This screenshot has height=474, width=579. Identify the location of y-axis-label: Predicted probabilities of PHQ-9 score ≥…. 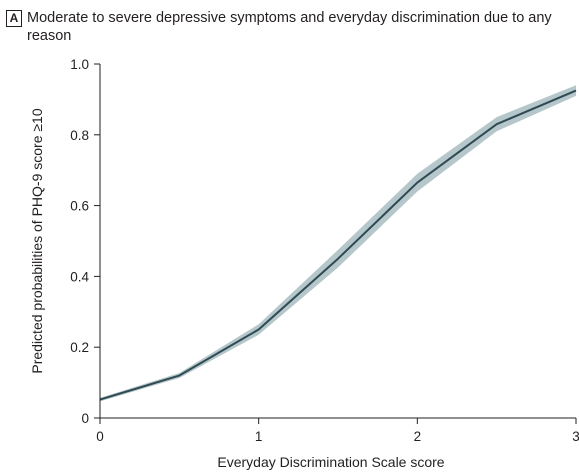
(37, 240).